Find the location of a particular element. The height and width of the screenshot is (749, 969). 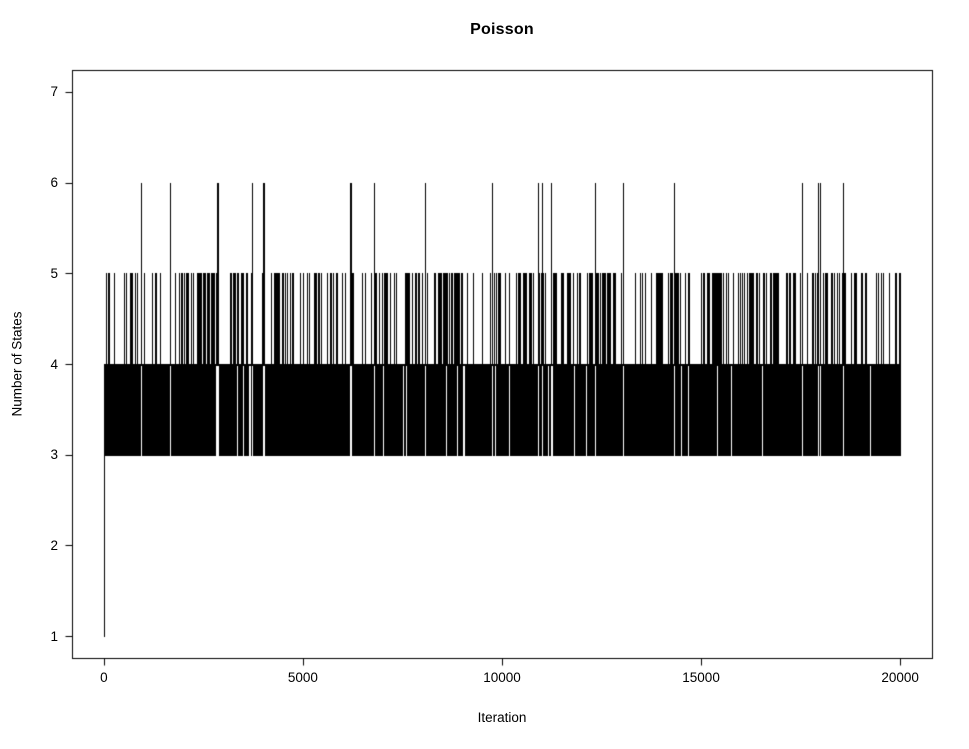

x-tick-label: 5000 is located at coordinates (302, 677).